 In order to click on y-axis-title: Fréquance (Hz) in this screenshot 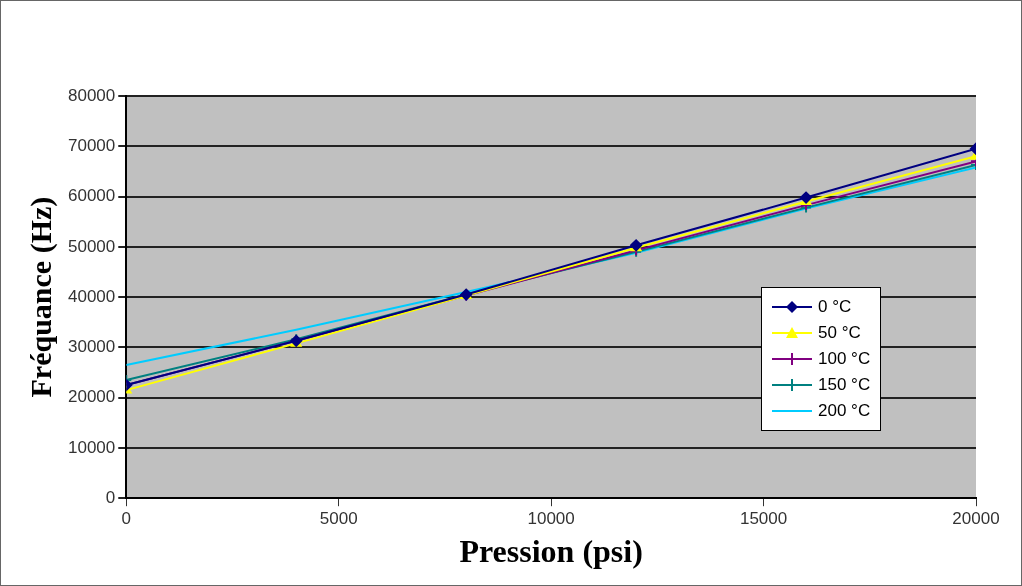, I will do `click(40, 297)`.